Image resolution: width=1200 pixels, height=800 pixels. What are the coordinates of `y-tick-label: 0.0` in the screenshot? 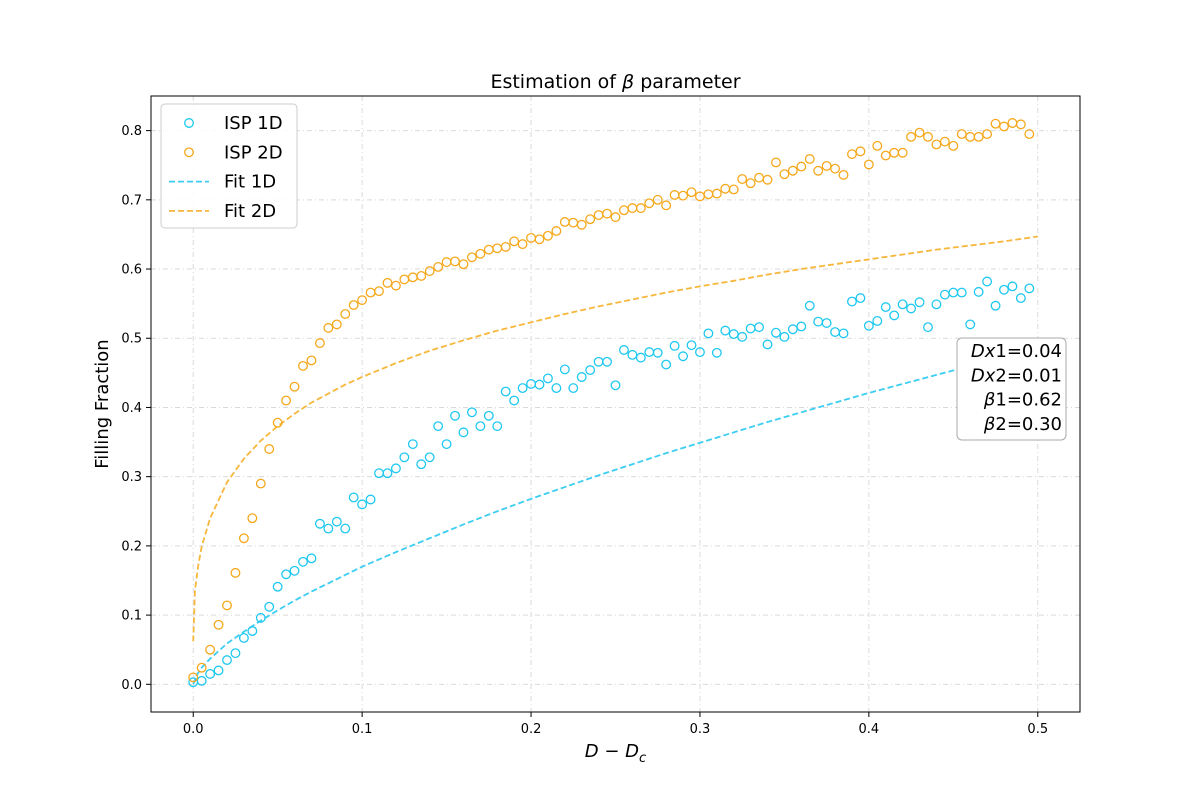 It's located at (131, 685).